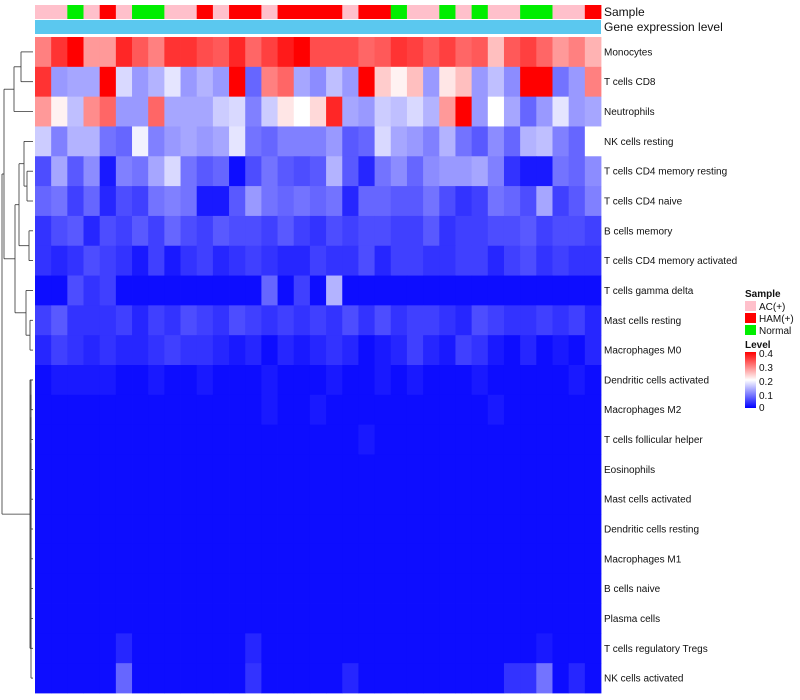  What do you see at coordinates (772, 307) in the screenshot?
I see `legend-label-ac: AC(+)` at bounding box center [772, 307].